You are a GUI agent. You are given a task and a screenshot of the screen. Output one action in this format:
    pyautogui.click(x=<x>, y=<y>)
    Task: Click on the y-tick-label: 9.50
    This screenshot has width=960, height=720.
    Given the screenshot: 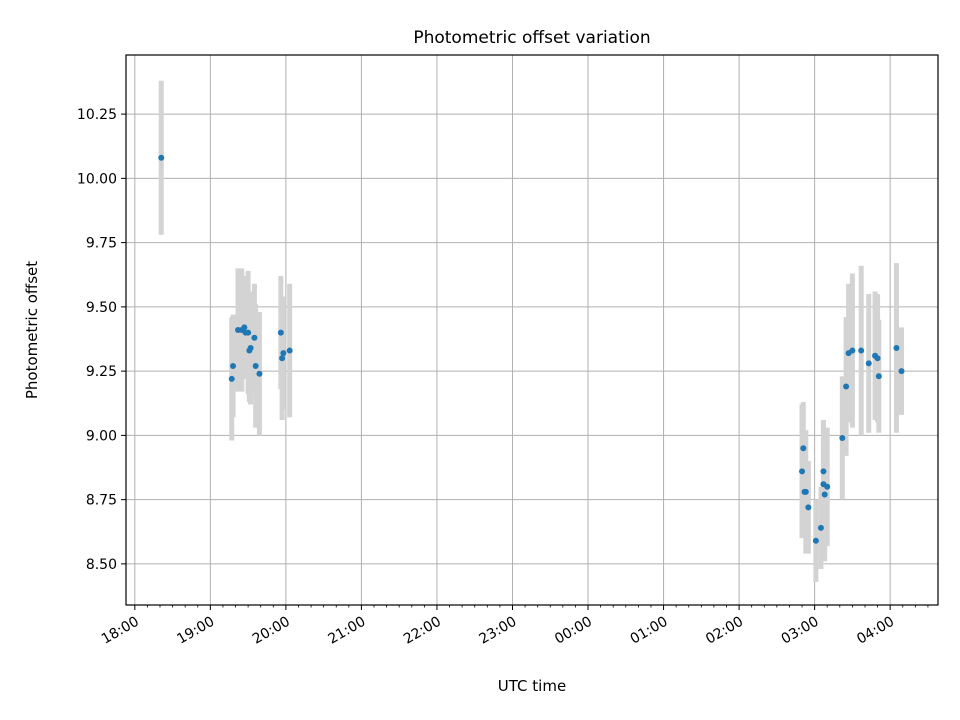 What is the action you would take?
    pyautogui.click(x=101, y=308)
    